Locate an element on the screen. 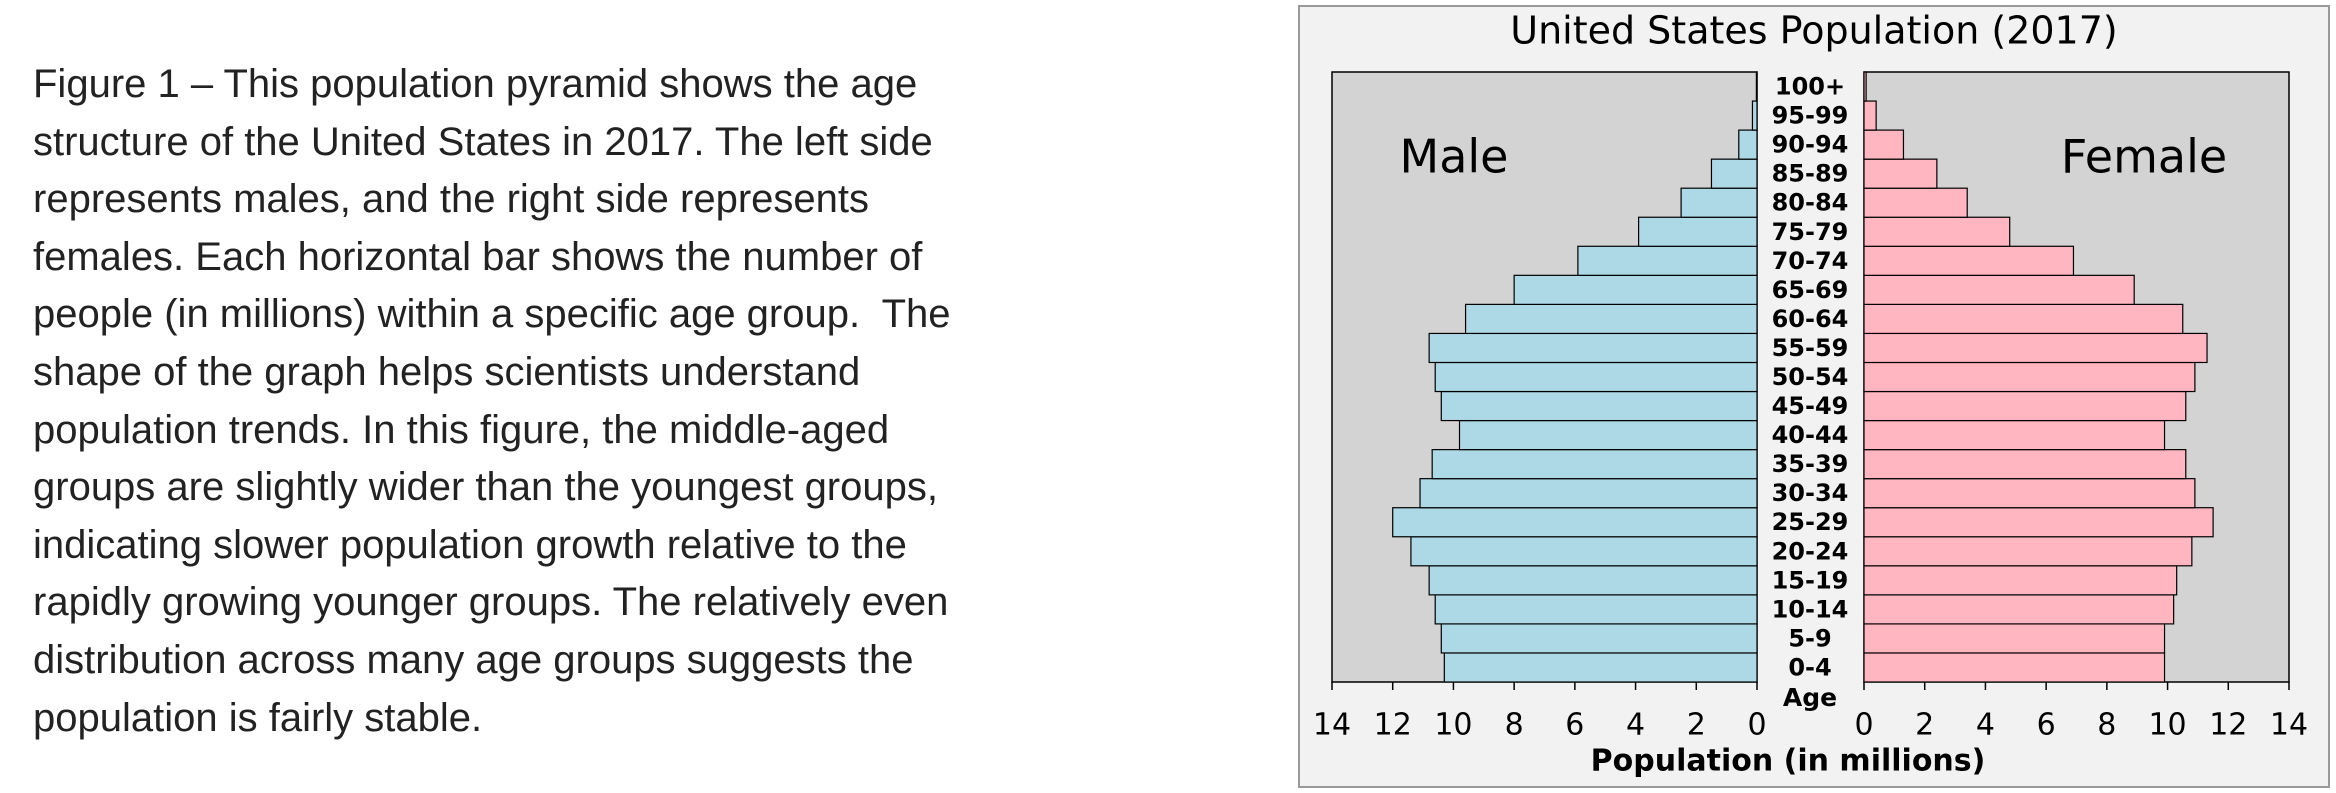 The image size is (2336, 793). age-group-label: 85-89 is located at coordinates (1810, 174).